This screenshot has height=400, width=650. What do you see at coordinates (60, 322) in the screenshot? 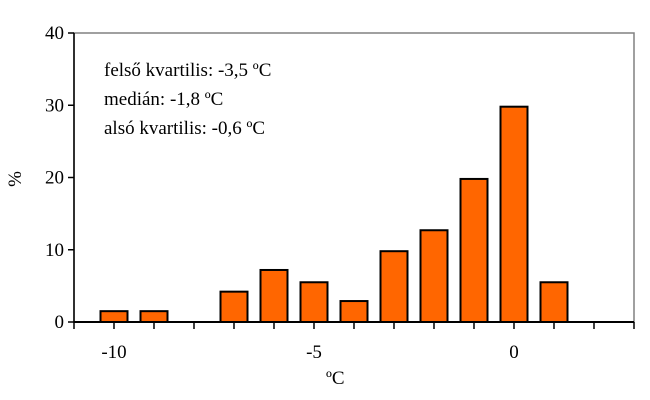
I see `y-tick-label: 0` at bounding box center [60, 322].